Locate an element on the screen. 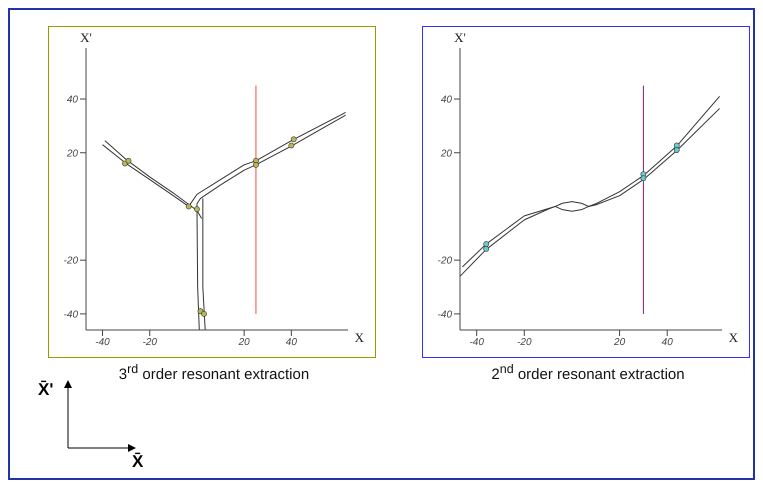 Image resolution: width=763 pixels, height=488 pixels. text: X̄ is located at coordinates (138, 462).